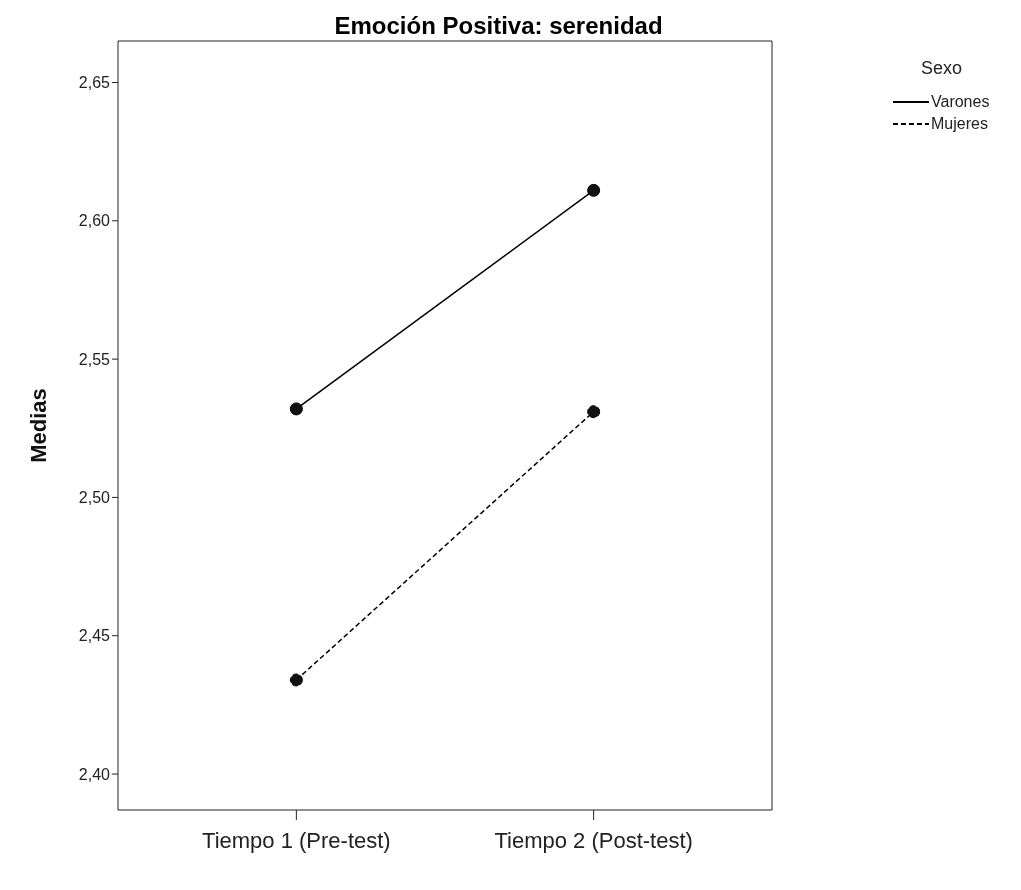 Image resolution: width=1021 pixels, height=890 pixels. I want to click on y-tick-label: 2,60, so click(94, 221).